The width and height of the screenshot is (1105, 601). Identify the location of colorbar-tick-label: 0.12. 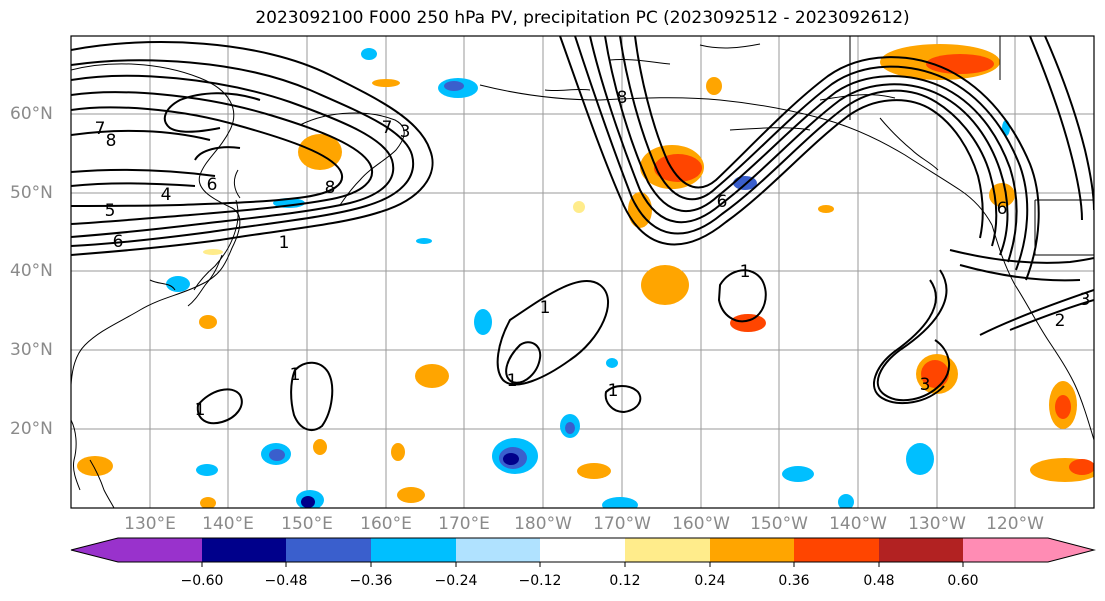
(625, 581).